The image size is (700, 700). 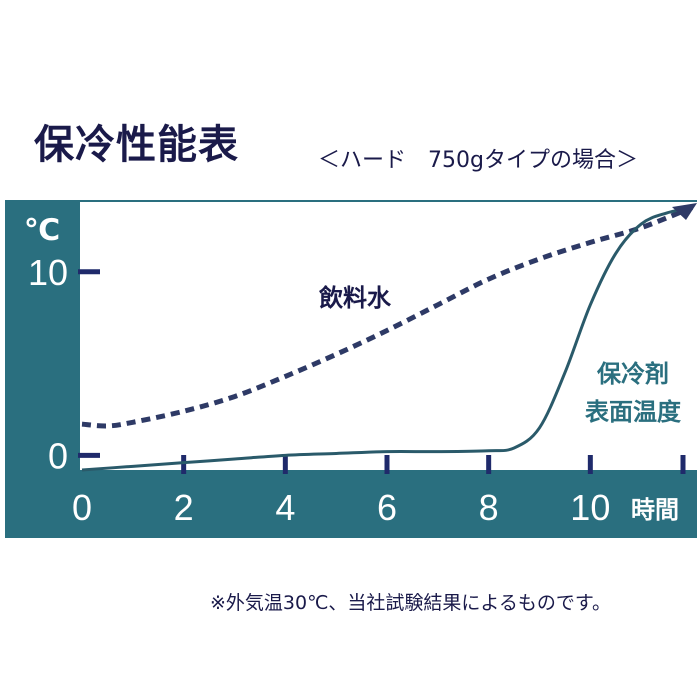 I want to click on x-ticks: 0 2 4 6 8 10, so click(x=379, y=491).